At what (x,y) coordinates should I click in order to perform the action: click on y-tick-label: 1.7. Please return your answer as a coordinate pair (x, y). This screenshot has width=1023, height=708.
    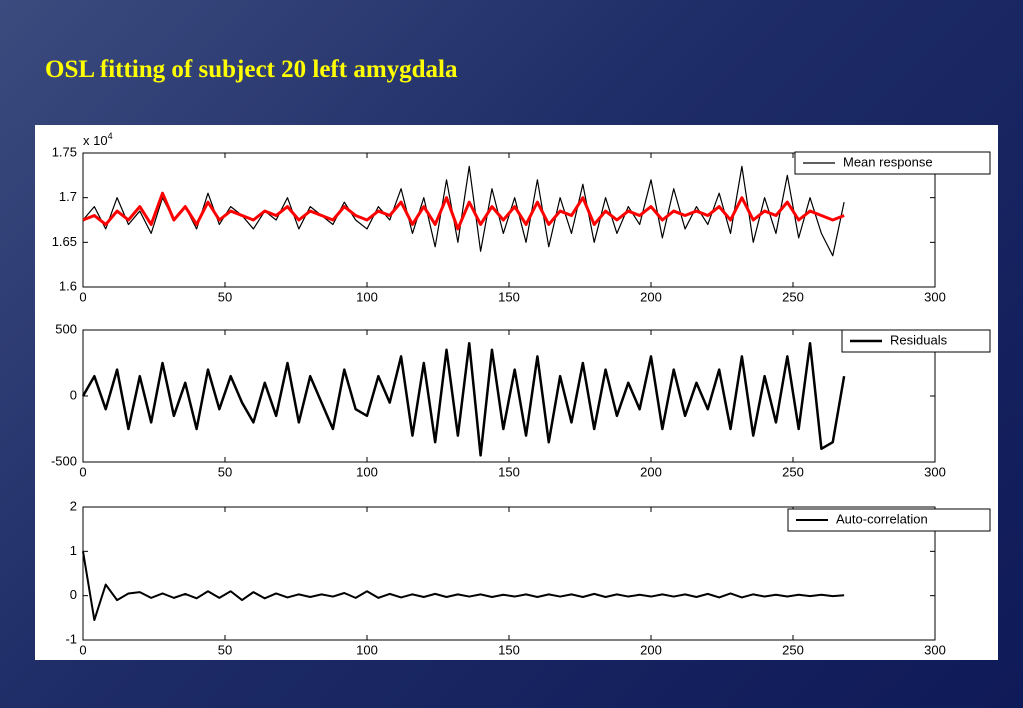
    Looking at the image, I should click on (68, 196).